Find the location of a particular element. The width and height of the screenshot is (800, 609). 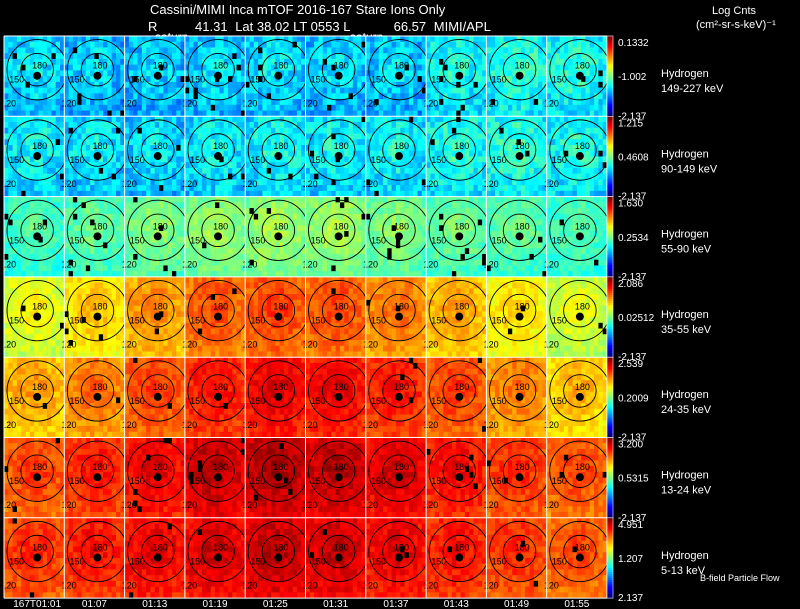

org-label: MIMI/APL is located at coordinates (462, 26).